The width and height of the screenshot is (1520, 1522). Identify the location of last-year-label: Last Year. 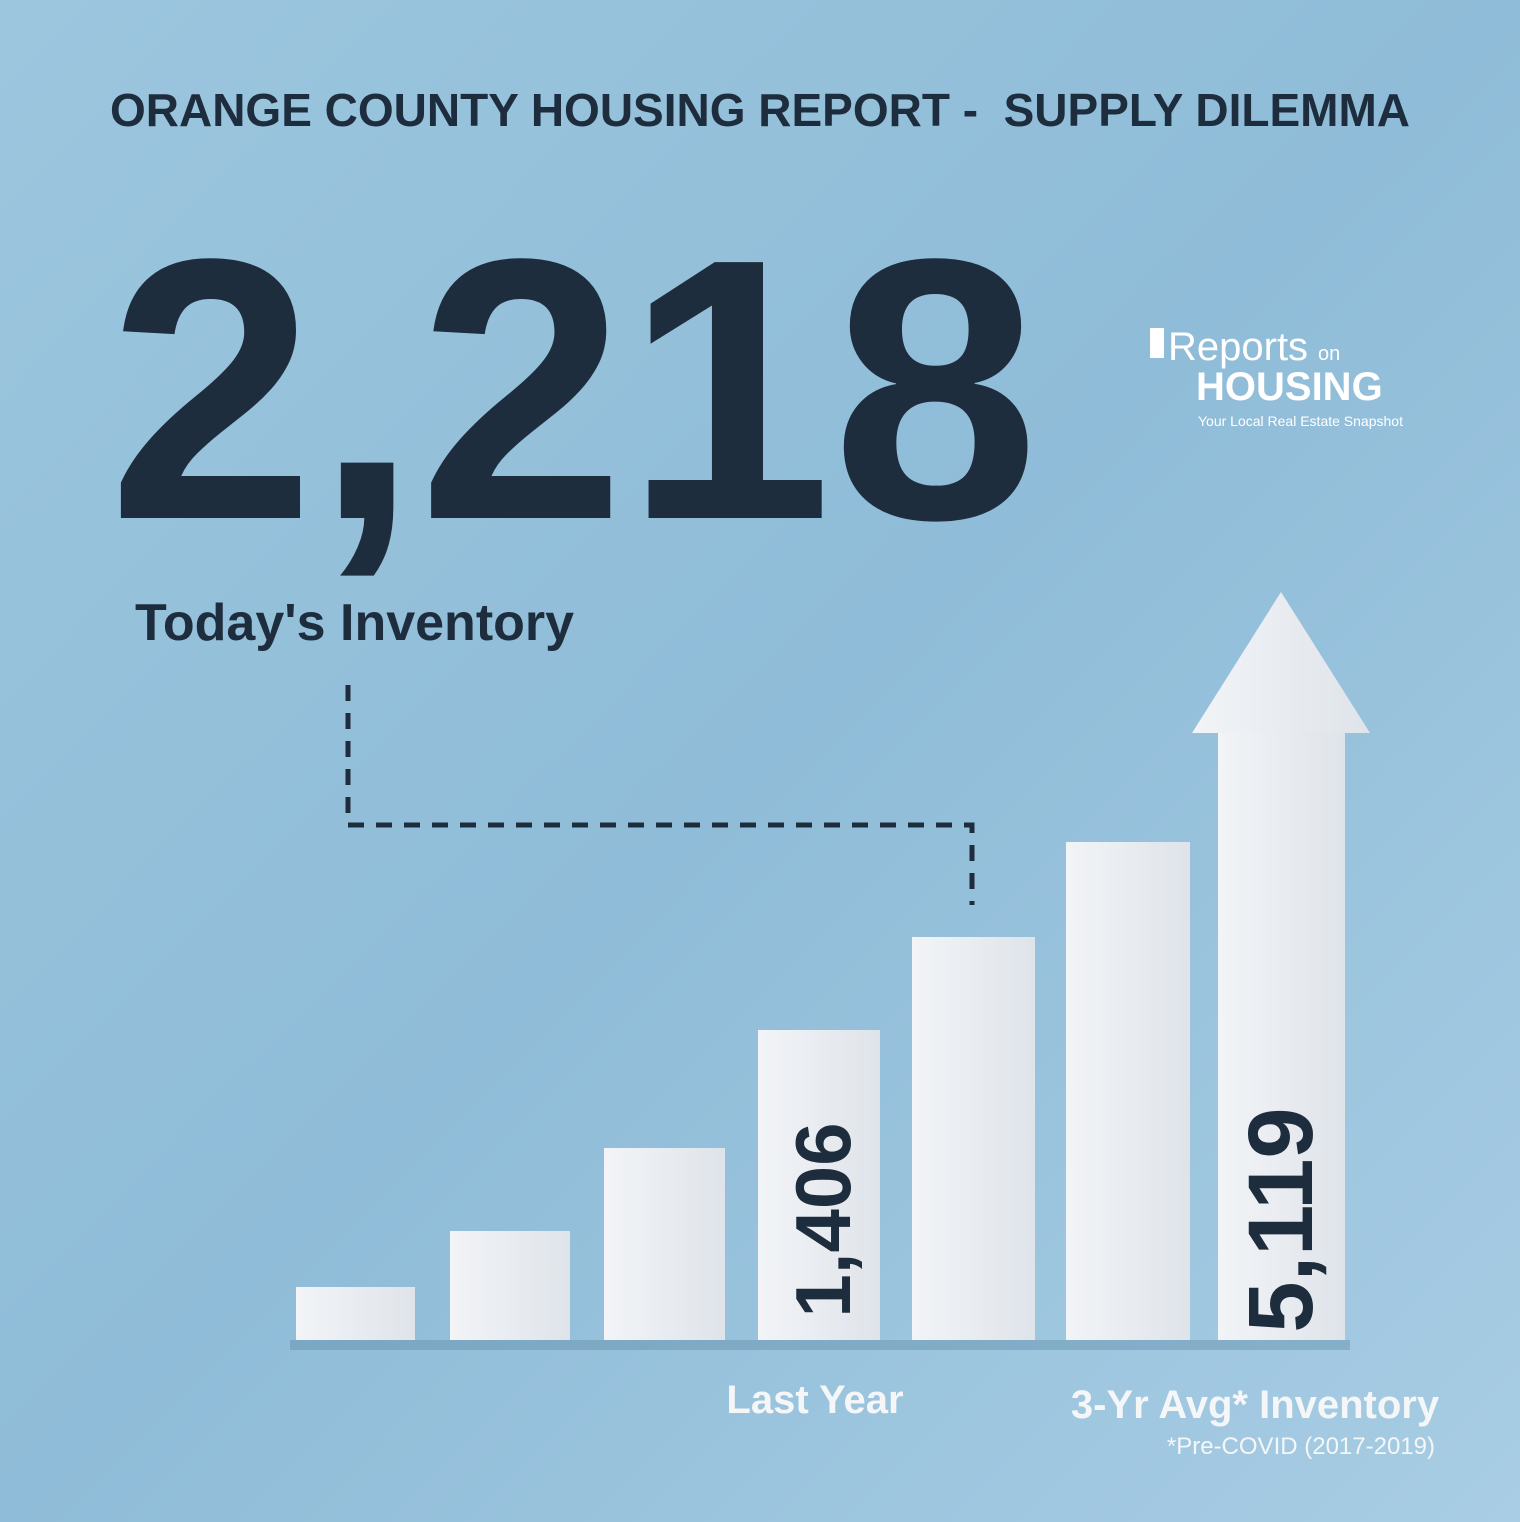
(814, 1400).